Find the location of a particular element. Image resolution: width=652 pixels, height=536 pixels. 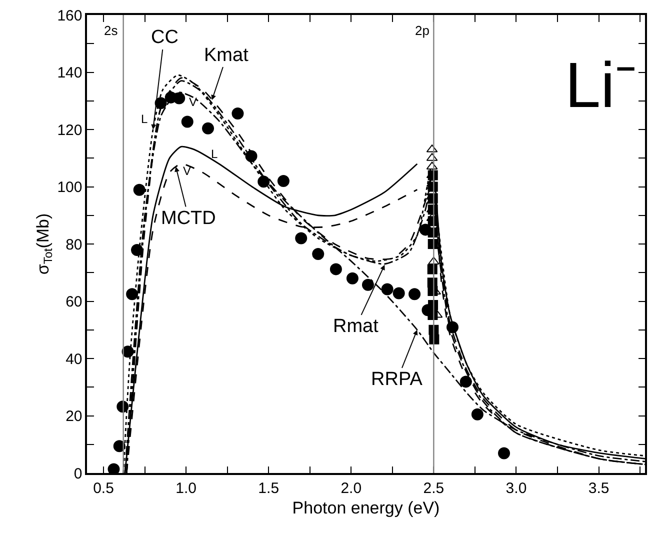

x-tick-label: 2.0 is located at coordinates (351, 488).